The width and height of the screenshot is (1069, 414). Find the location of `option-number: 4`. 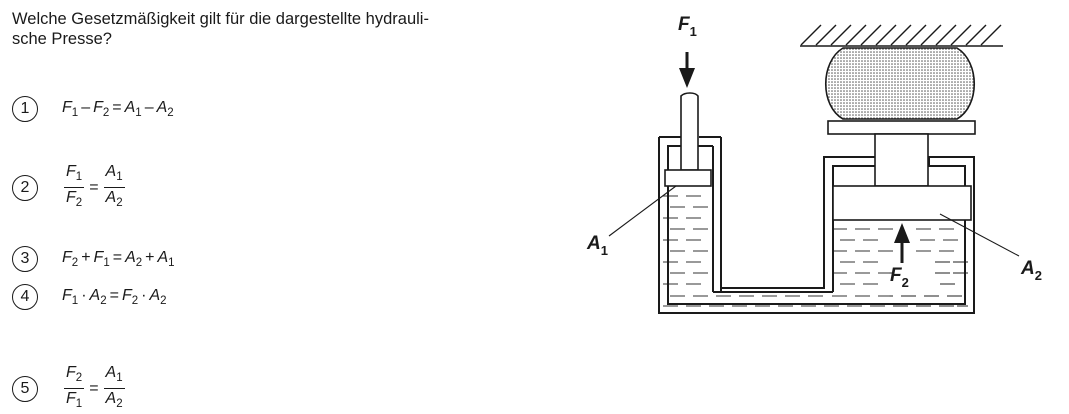

option-number: 4 is located at coordinates (25, 297).